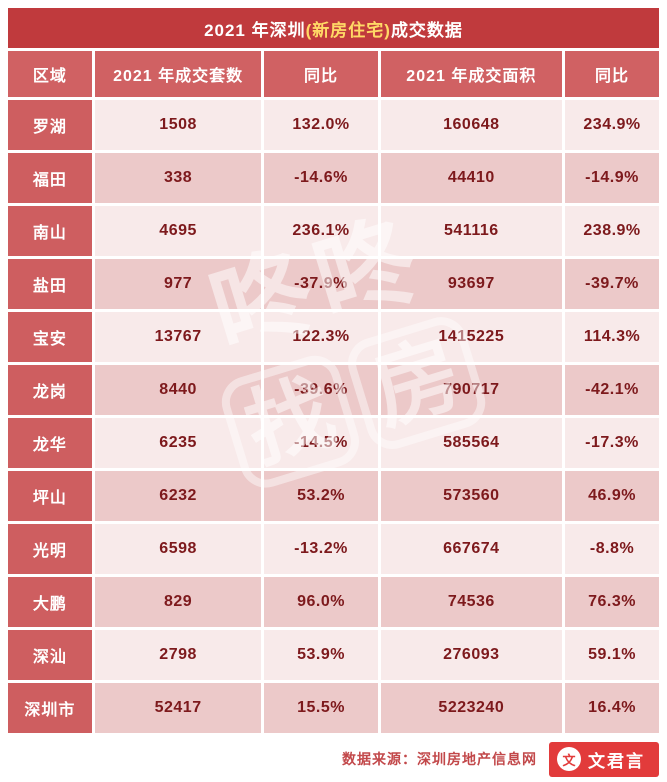 The image size is (667, 782). I want to click on area-yoy-cell: 238.9%, so click(612, 231).